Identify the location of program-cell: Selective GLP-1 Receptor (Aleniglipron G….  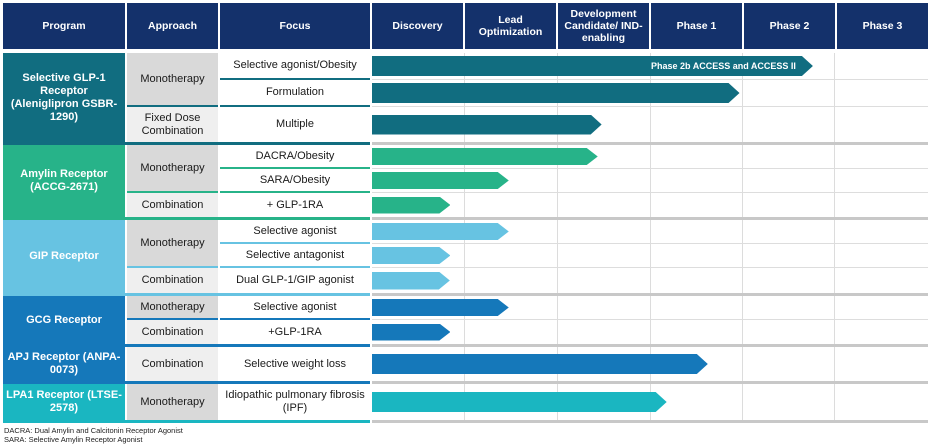
(64, 97).